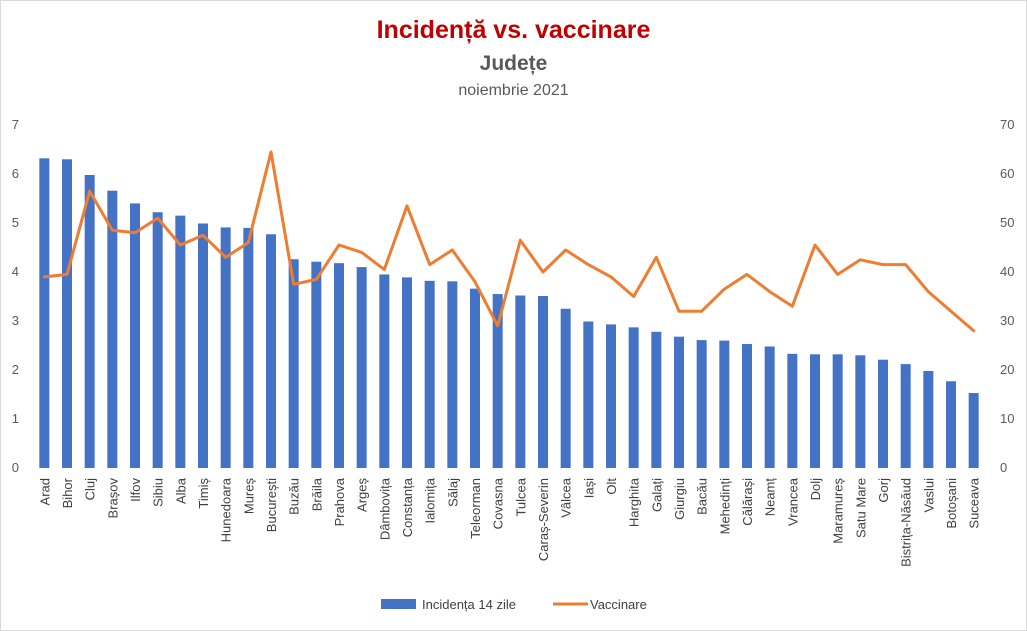  Describe the element at coordinates (618, 604) in the screenshot. I see `legend-label-vaccinare: Vaccinare` at that location.